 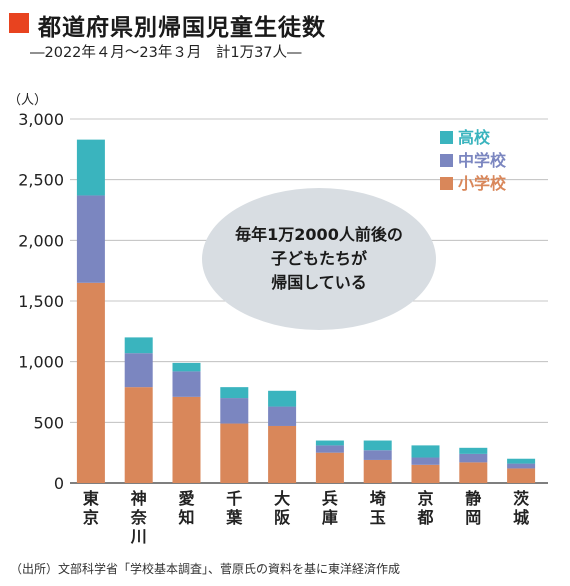 What do you see at coordinates (41, 362) in the screenshot?
I see `y-tick-label: 1,000` at bounding box center [41, 362].